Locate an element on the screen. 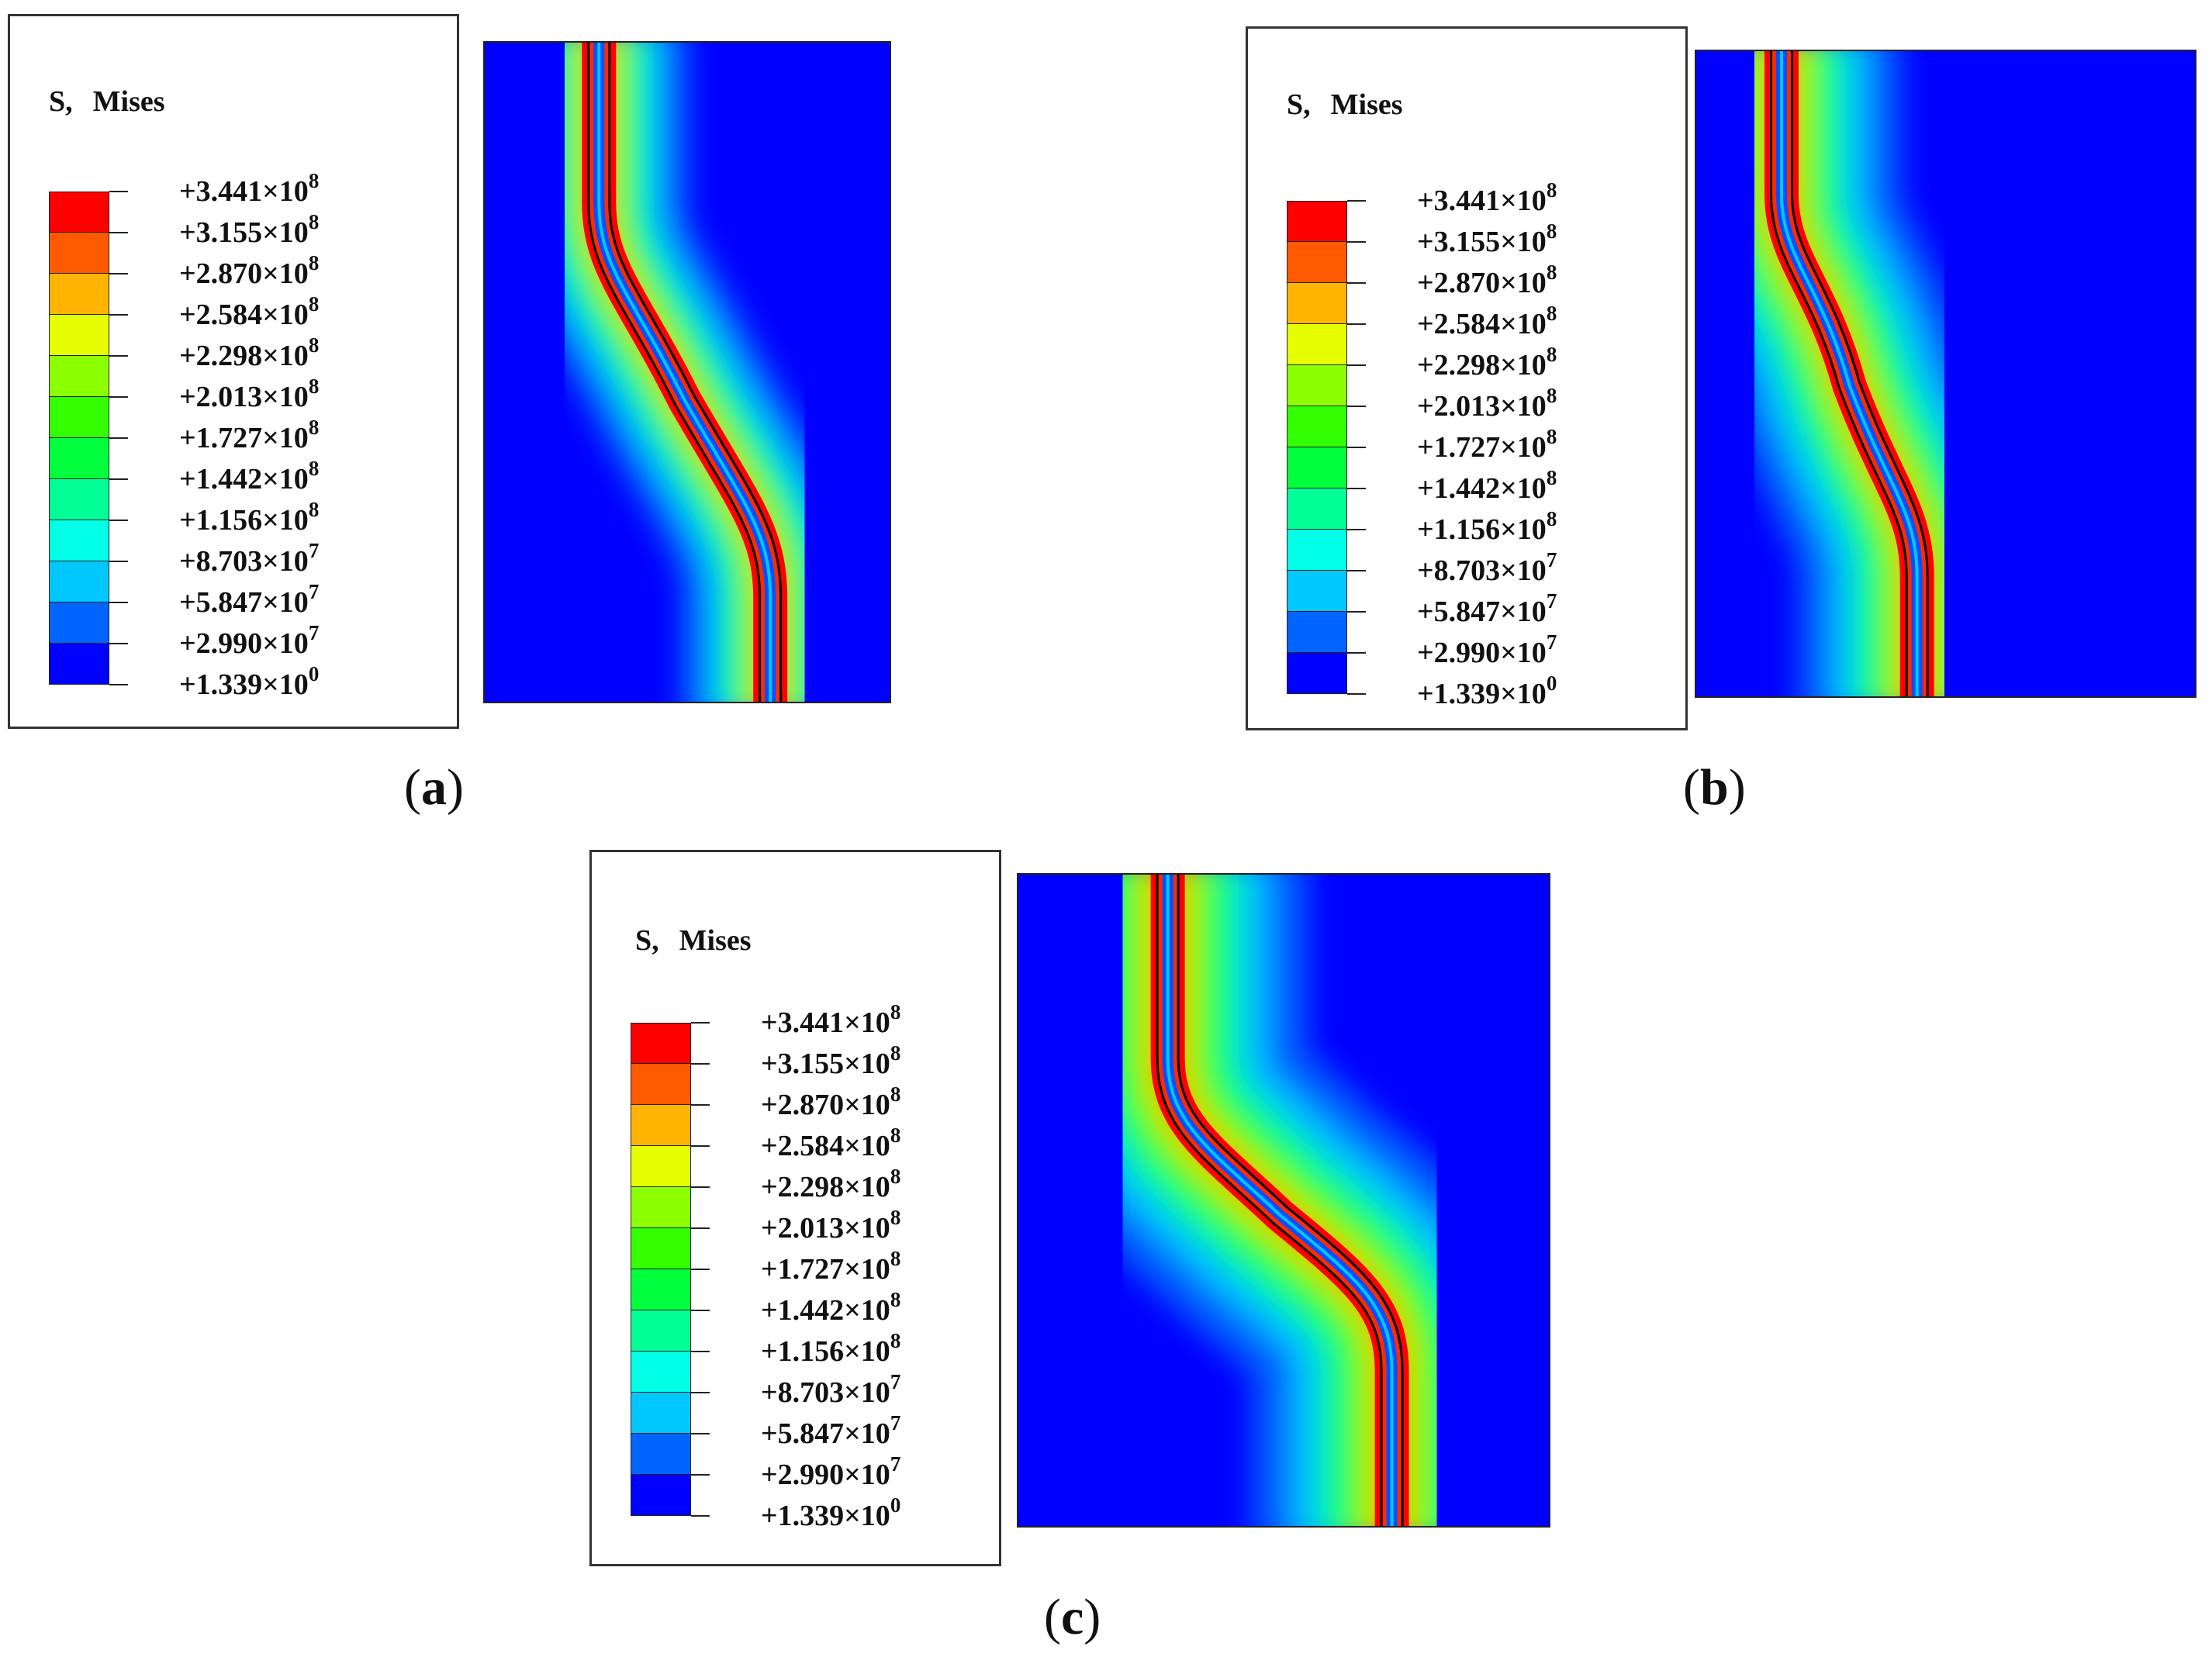 The image size is (2212, 1664). panel-caption: (b) is located at coordinates (1714, 787).